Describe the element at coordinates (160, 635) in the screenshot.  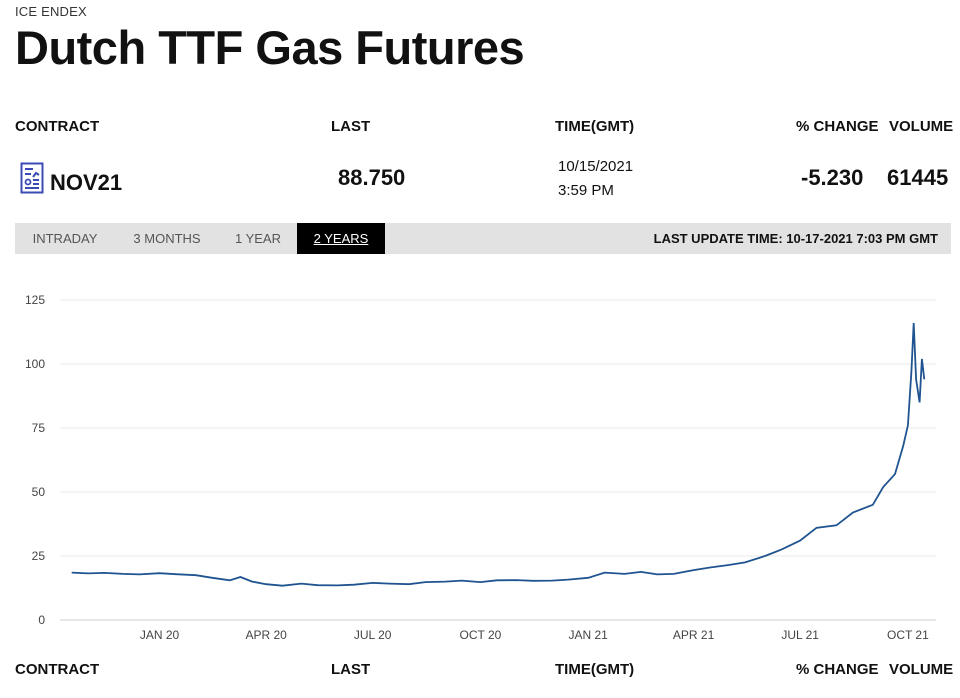
I see `x-tick-label: JAN 20` at that location.